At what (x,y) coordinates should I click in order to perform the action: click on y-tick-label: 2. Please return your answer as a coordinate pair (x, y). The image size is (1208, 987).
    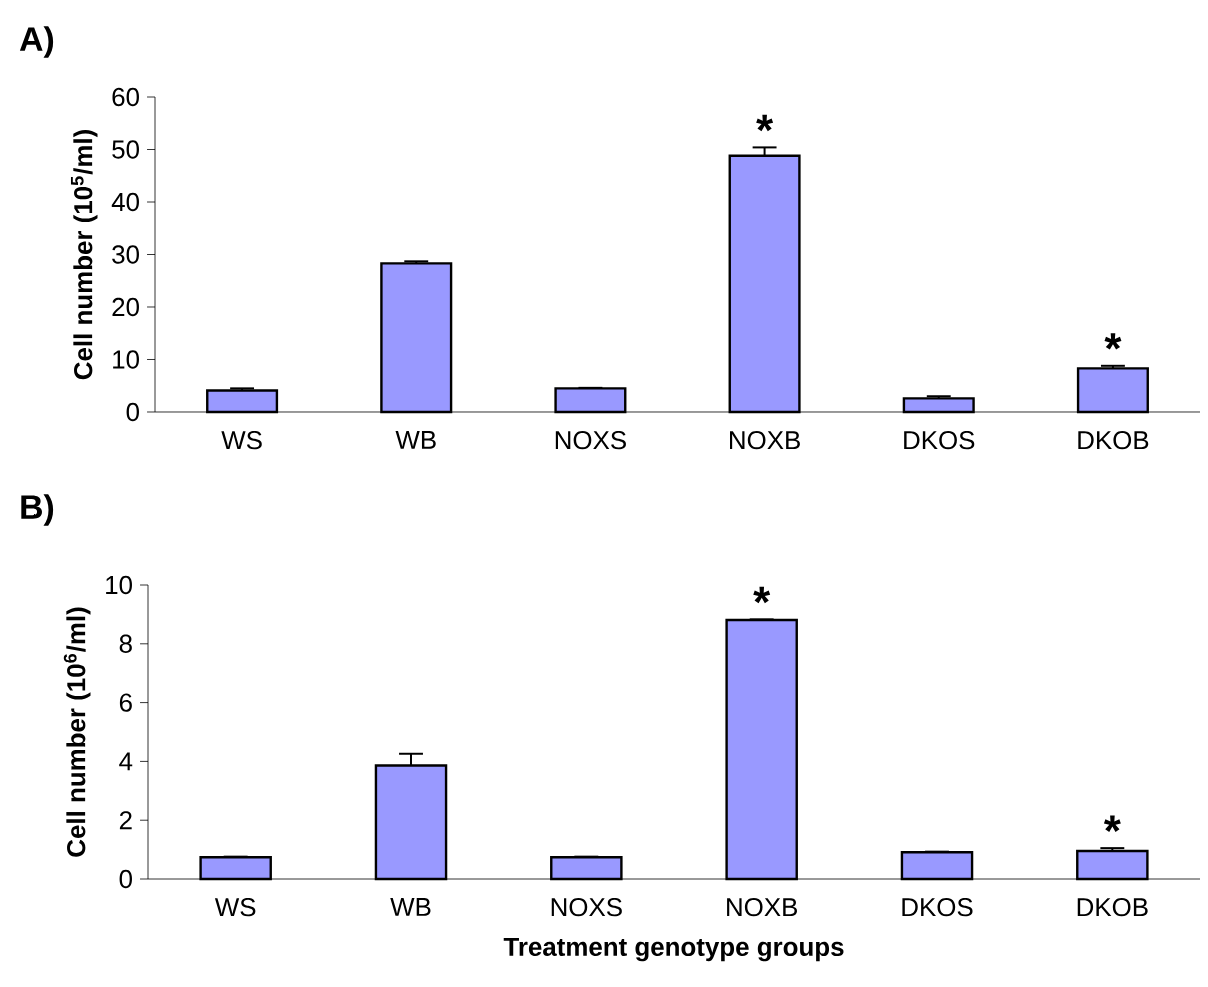
    Looking at the image, I should click on (125, 820).